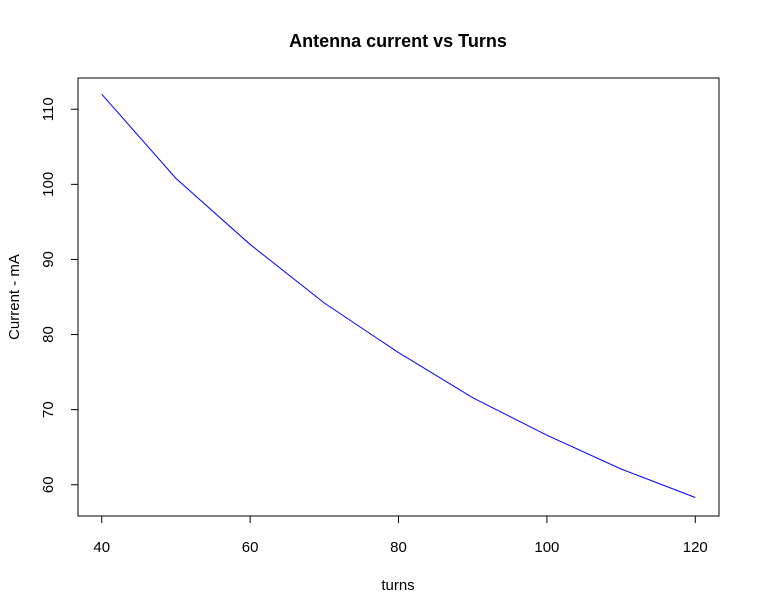  What do you see at coordinates (14, 297) in the screenshot?
I see `y-axis-label: Current - mA` at bounding box center [14, 297].